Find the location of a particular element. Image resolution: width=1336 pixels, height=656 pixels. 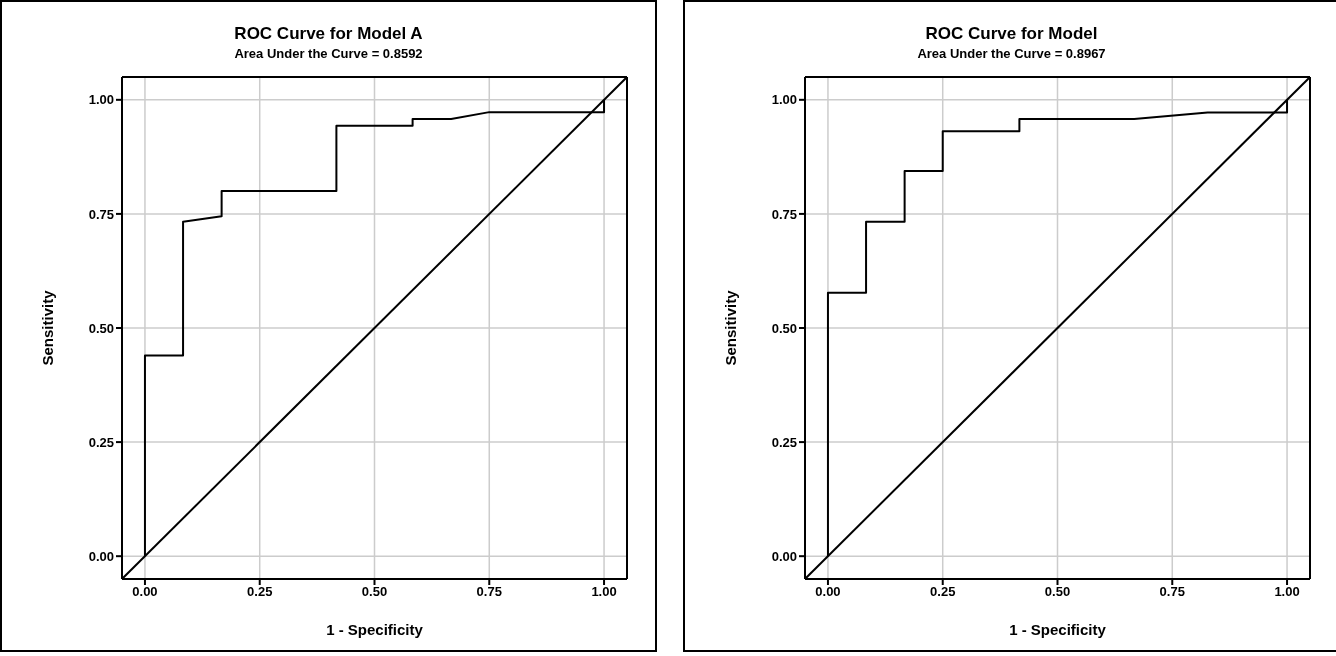

chart-title: ROC Curve for Model A is located at coordinates (328, 34).